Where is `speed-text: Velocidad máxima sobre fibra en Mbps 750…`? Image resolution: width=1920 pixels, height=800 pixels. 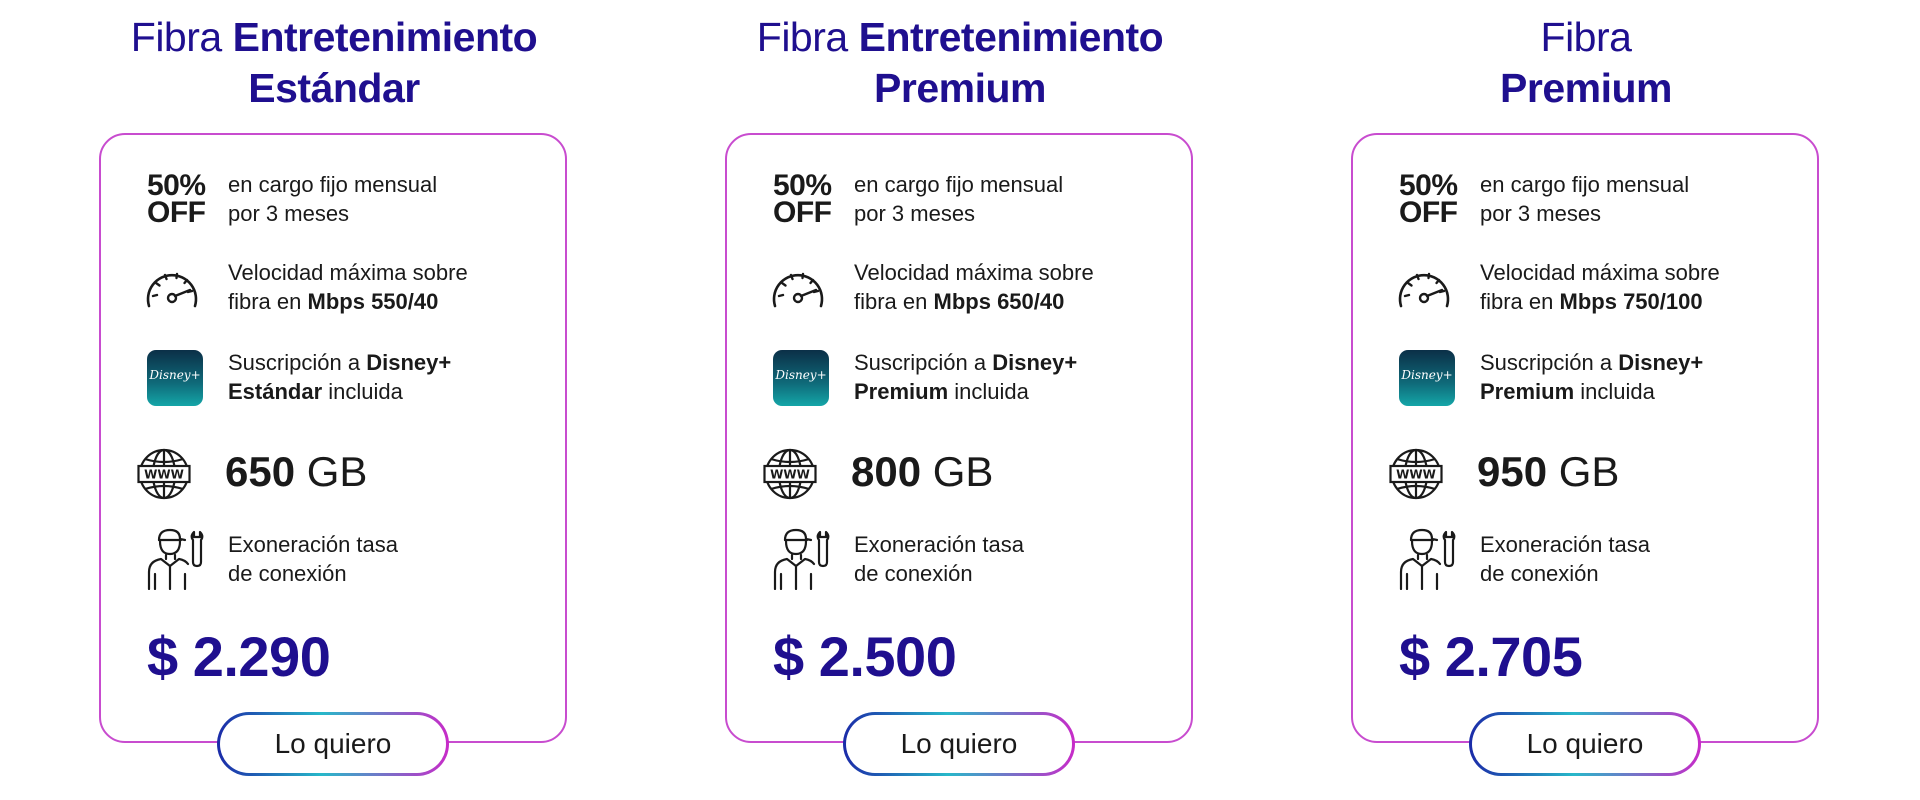 speed-text: Velocidad máxima sobre fibra en Mbps 750… is located at coordinates (1600, 287).